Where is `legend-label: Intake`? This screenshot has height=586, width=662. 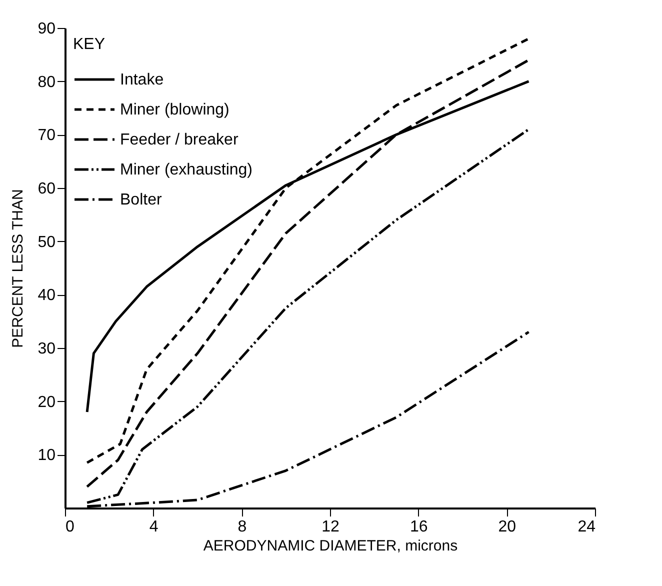 legend-label: Intake is located at coordinates (142, 80).